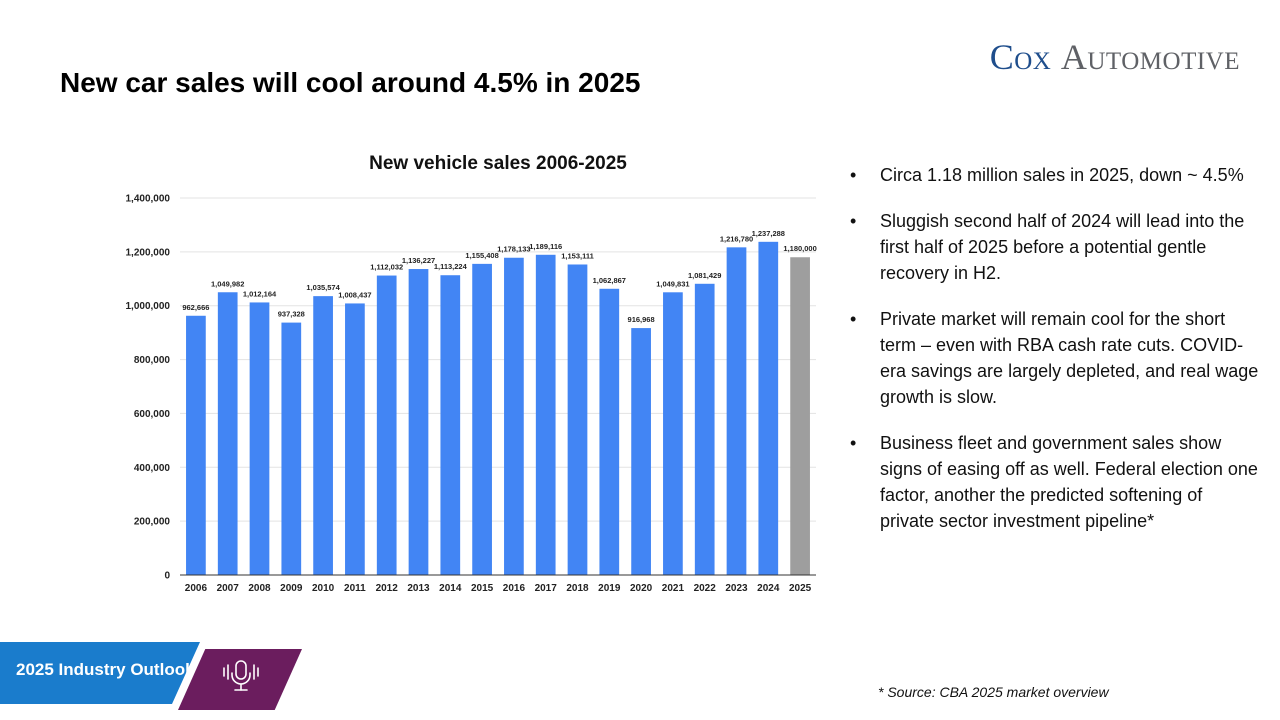  Describe the element at coordinates (450, 588) in the screenshot. I see `x-tick-label: 2014` at that location.